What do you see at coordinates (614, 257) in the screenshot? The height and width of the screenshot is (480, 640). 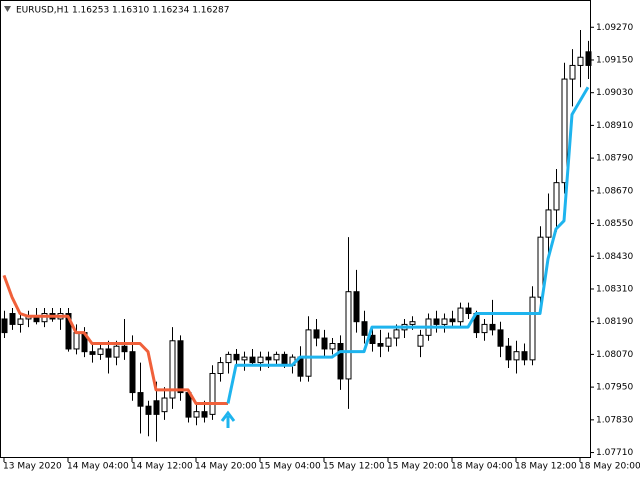 I see `y-tick-label: 1.08430` at bounding box center [614, 257].